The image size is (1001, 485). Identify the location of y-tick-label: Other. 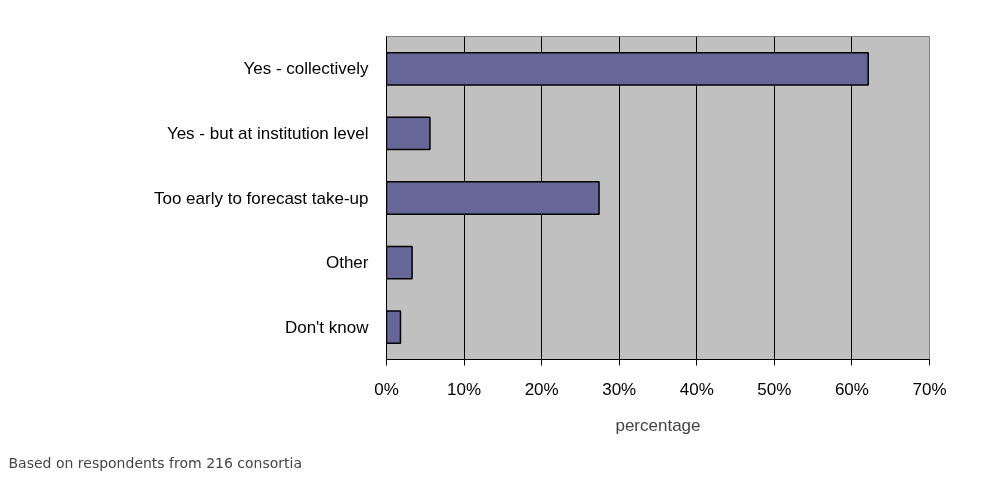
(347, 263).